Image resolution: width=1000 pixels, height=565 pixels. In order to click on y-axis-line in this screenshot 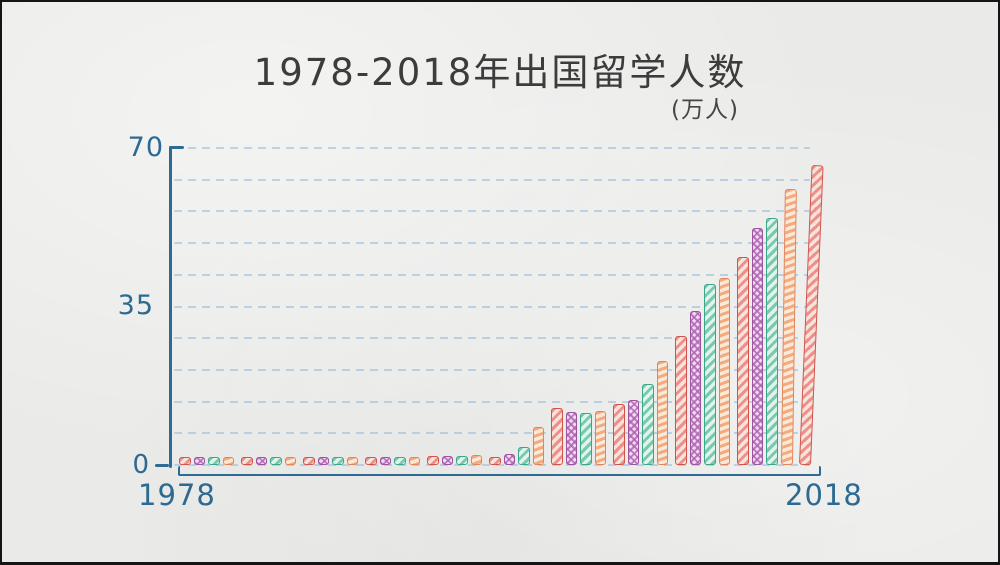, I will do `click(170, 307)`.